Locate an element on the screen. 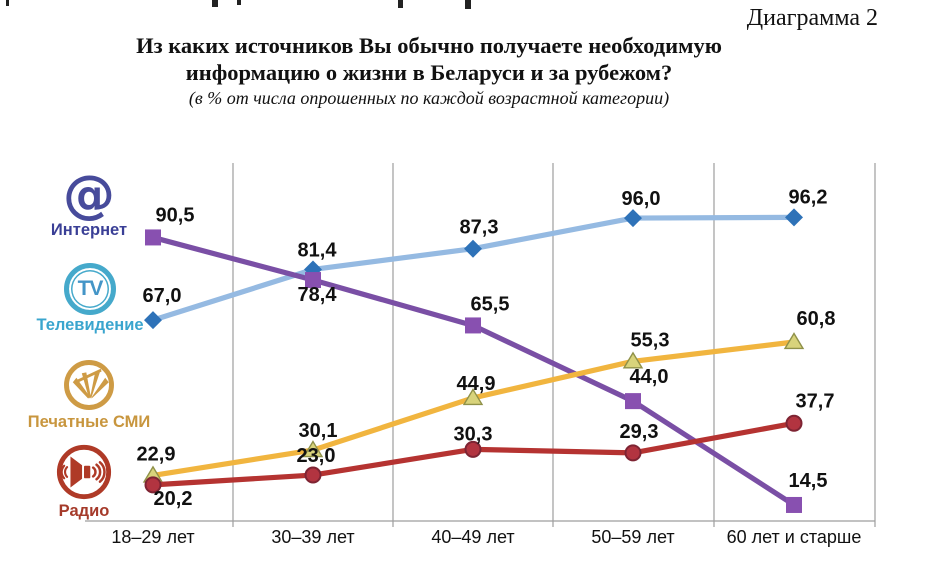 The image size is (934, 571). tv-icon-text: TV is located at coordinates (90, 288).